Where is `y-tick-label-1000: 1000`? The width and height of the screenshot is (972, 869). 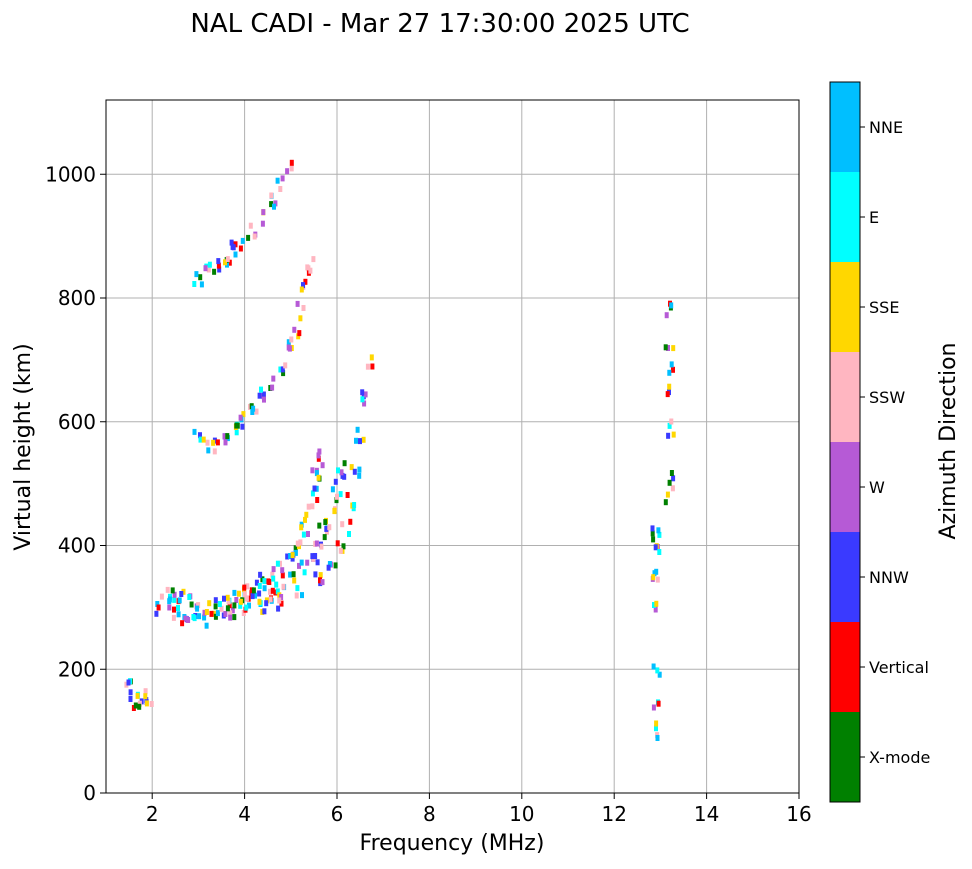
y-tick-label-1000: 1000 is located at coordinates (70, 174).